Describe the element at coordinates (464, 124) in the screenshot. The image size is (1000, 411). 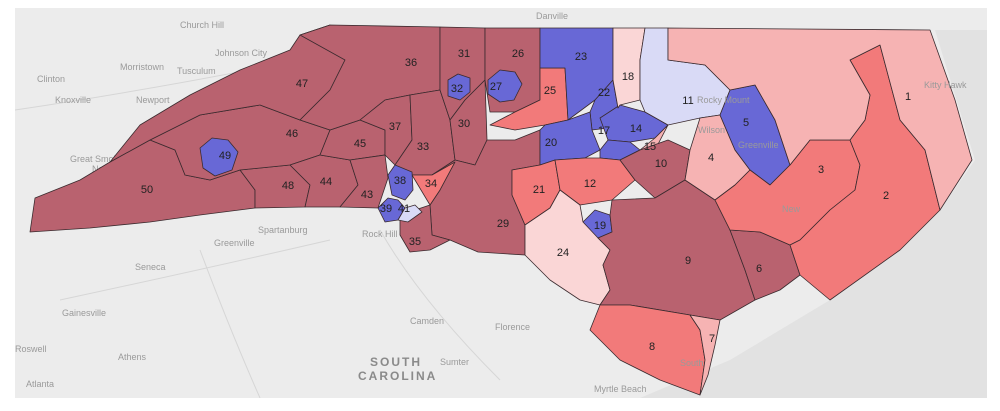
I see `district-label-30: 30` at that location.